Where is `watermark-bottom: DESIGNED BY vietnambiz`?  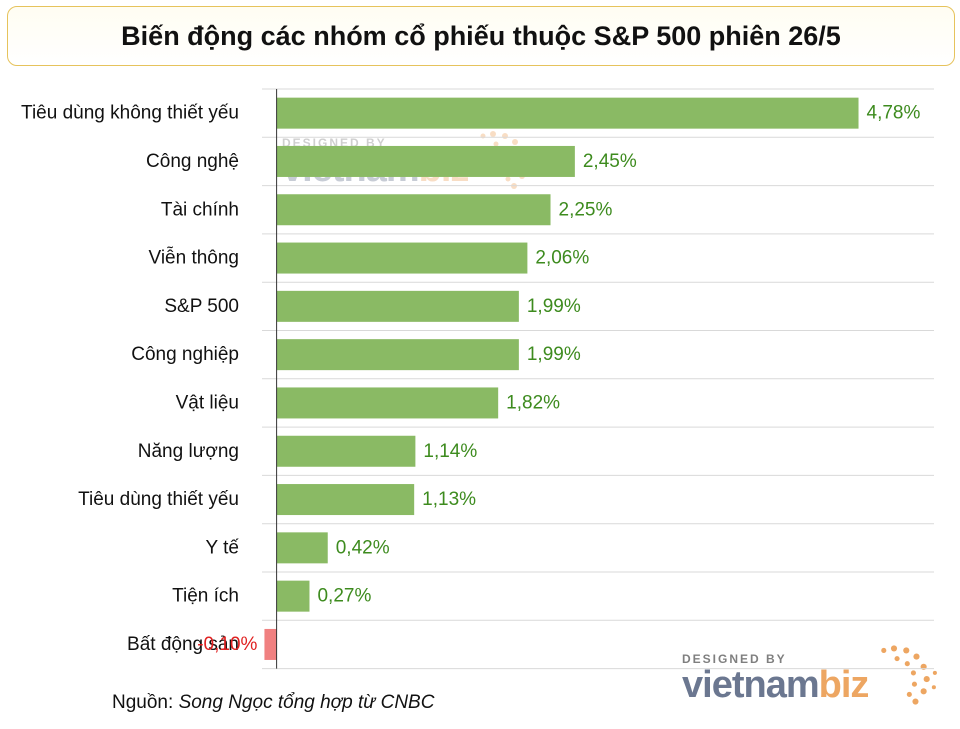 watermark-bottom: DESIGNED BY vietnambiz is located at coordinates (775, 679).